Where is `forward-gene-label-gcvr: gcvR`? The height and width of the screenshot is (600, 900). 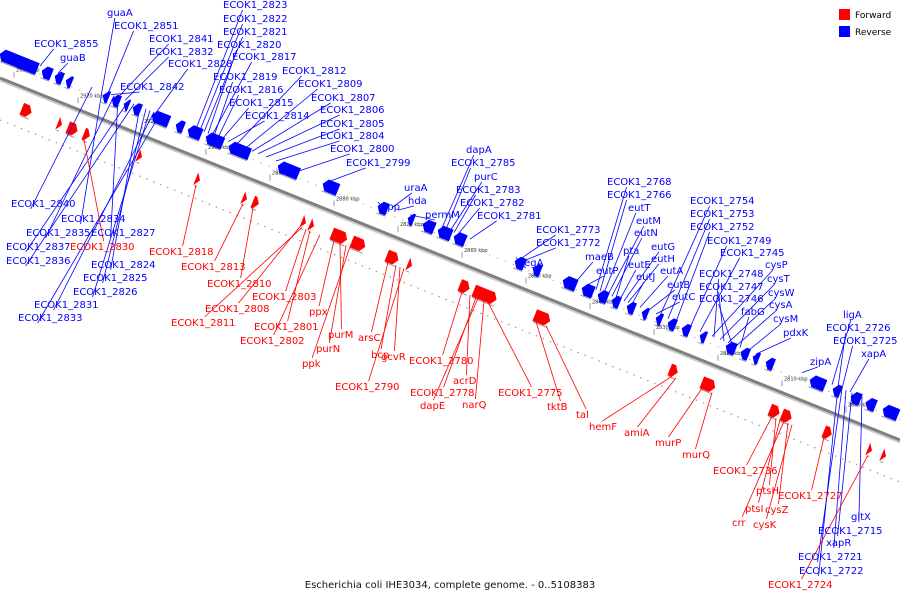 forward-gene-label-gcvr: gcvR is located at coordinates (393, 357).